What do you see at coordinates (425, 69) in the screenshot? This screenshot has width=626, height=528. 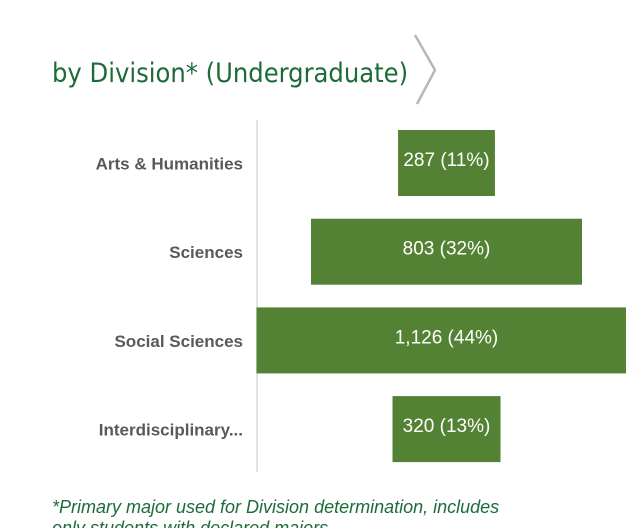 I see `chevron` at bounding box center [425, 69].